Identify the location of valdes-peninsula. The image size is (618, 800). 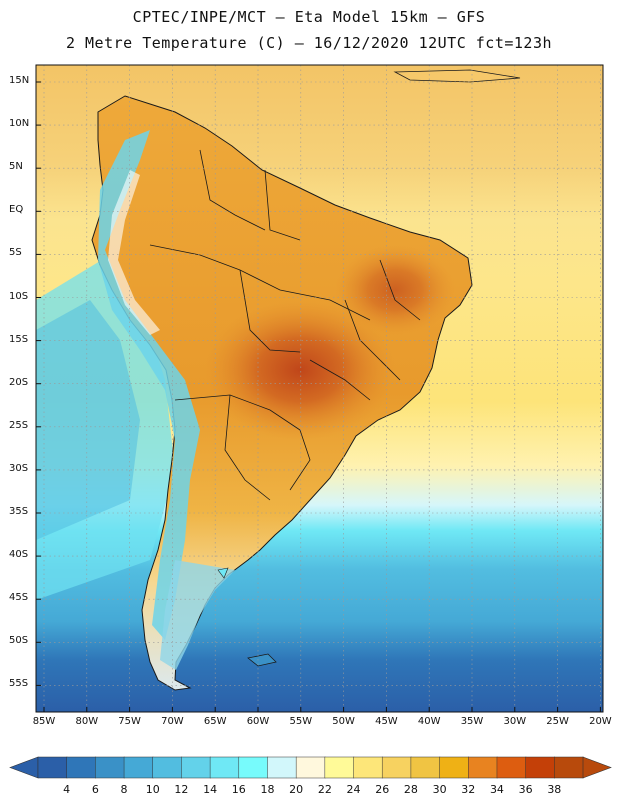
(223, 573).